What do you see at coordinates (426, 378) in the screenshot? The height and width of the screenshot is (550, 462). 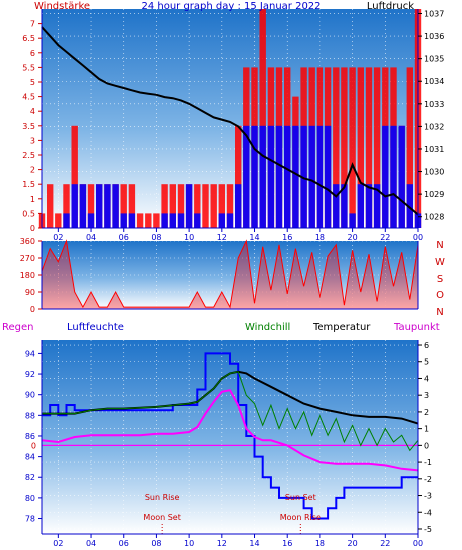 I see `temp-tick-label-9: 4` at bounding box center [426, 378].